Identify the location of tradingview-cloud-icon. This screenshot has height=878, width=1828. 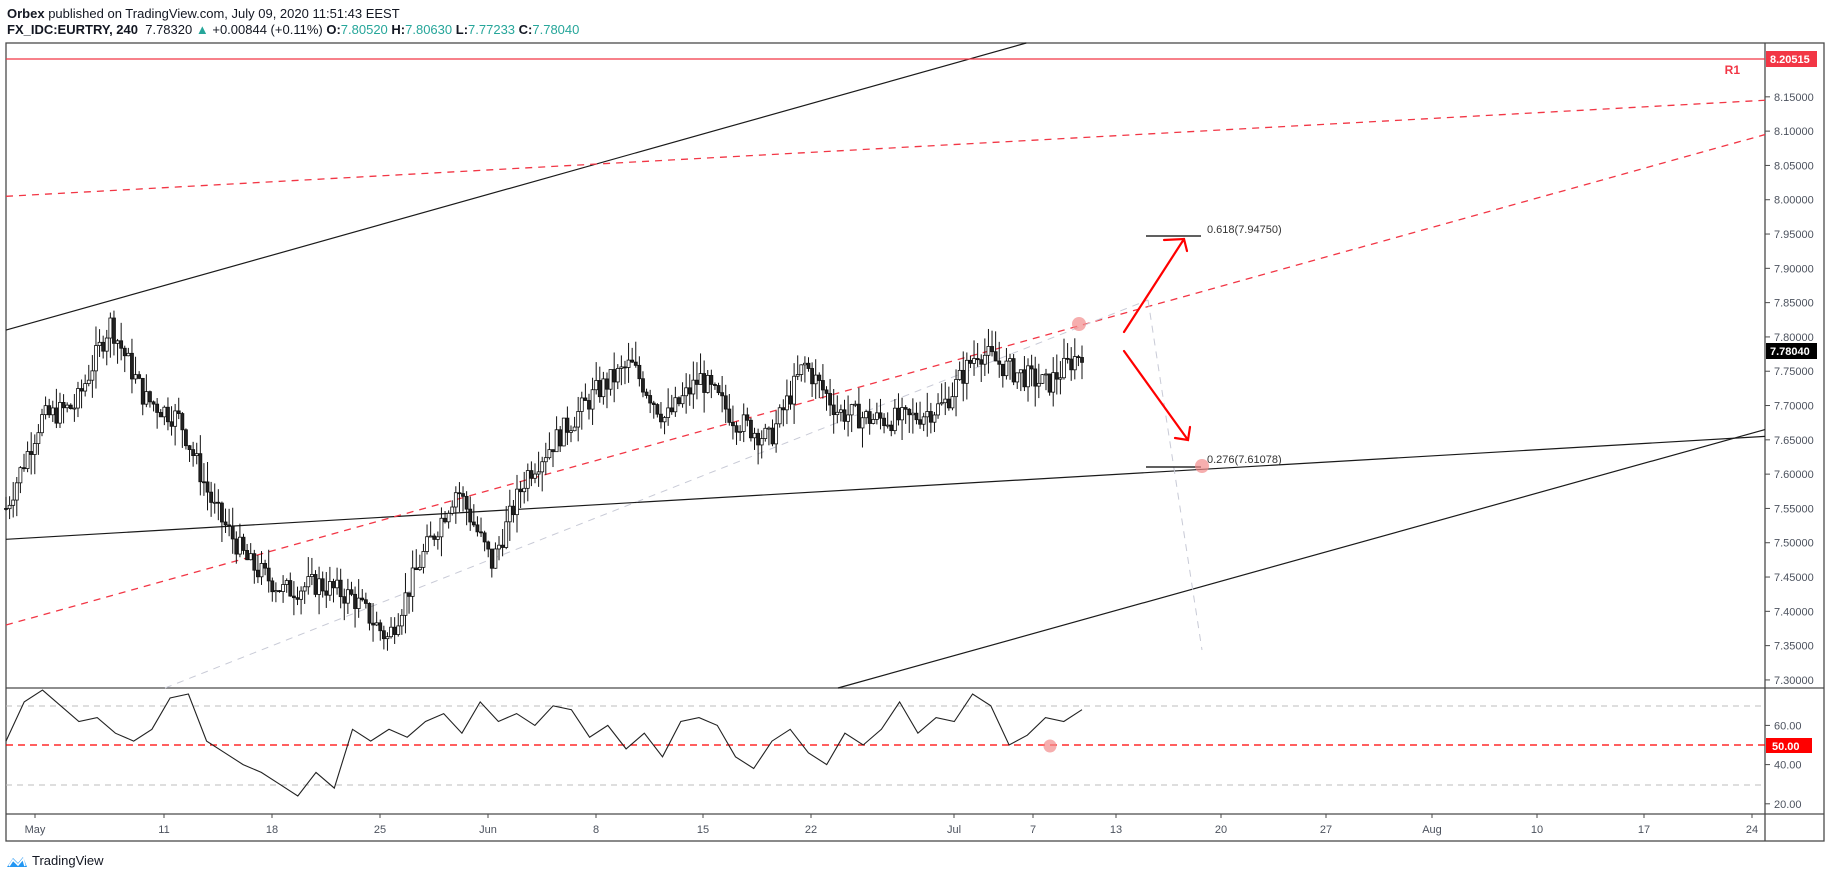
(17, 861).